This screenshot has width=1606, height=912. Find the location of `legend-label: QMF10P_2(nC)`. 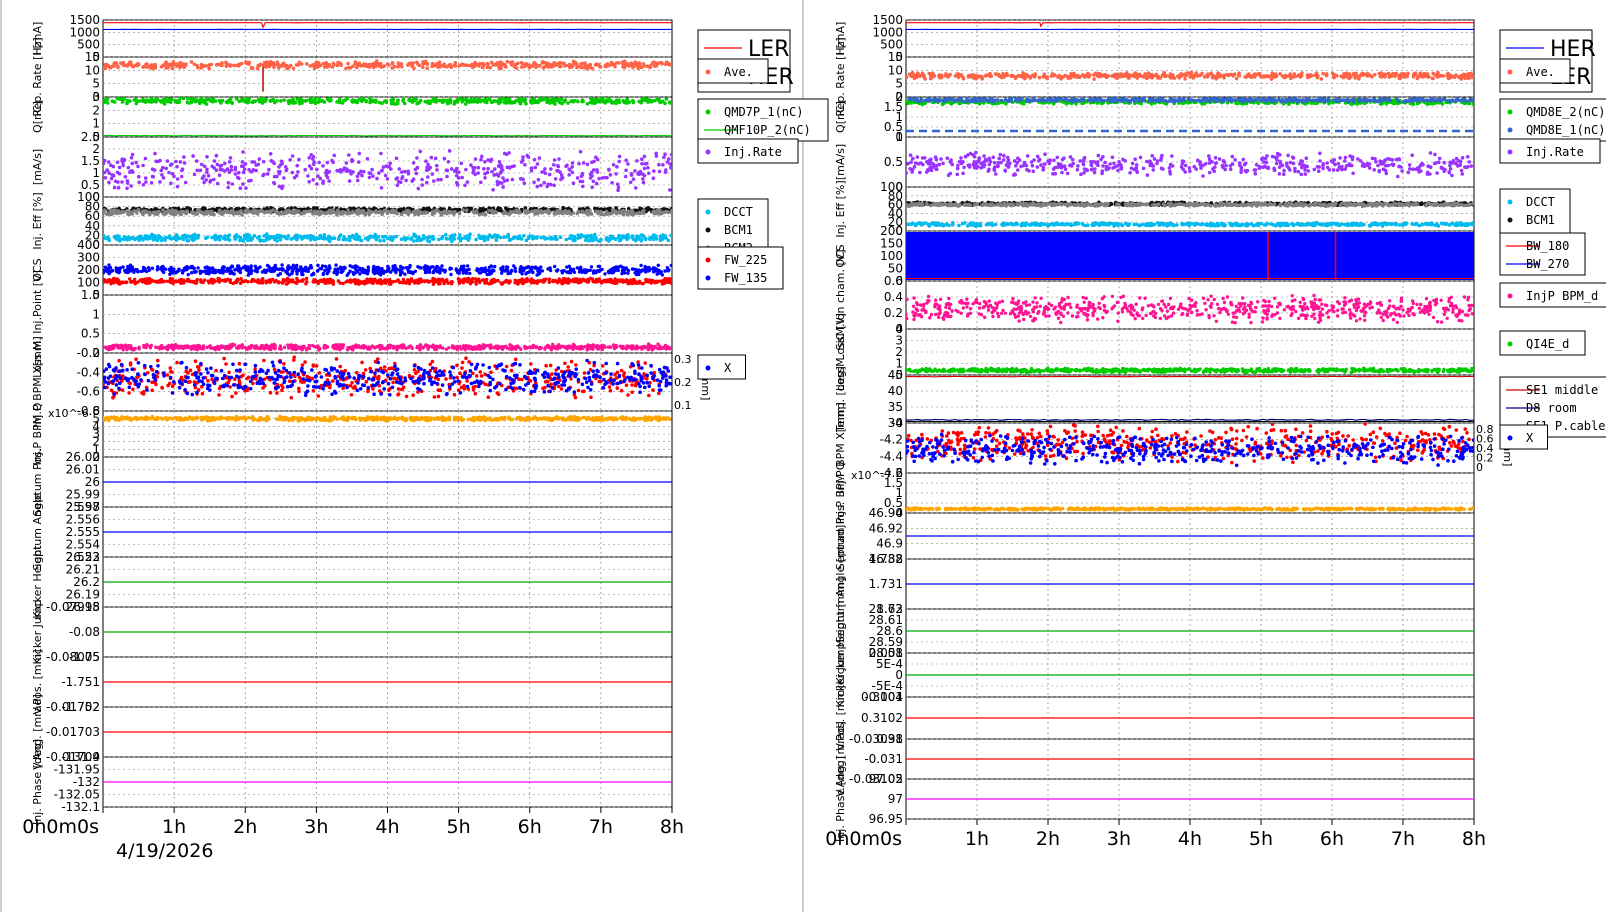

legend-label: QMF10P_2(nC) is located at coordinates (767, 130).